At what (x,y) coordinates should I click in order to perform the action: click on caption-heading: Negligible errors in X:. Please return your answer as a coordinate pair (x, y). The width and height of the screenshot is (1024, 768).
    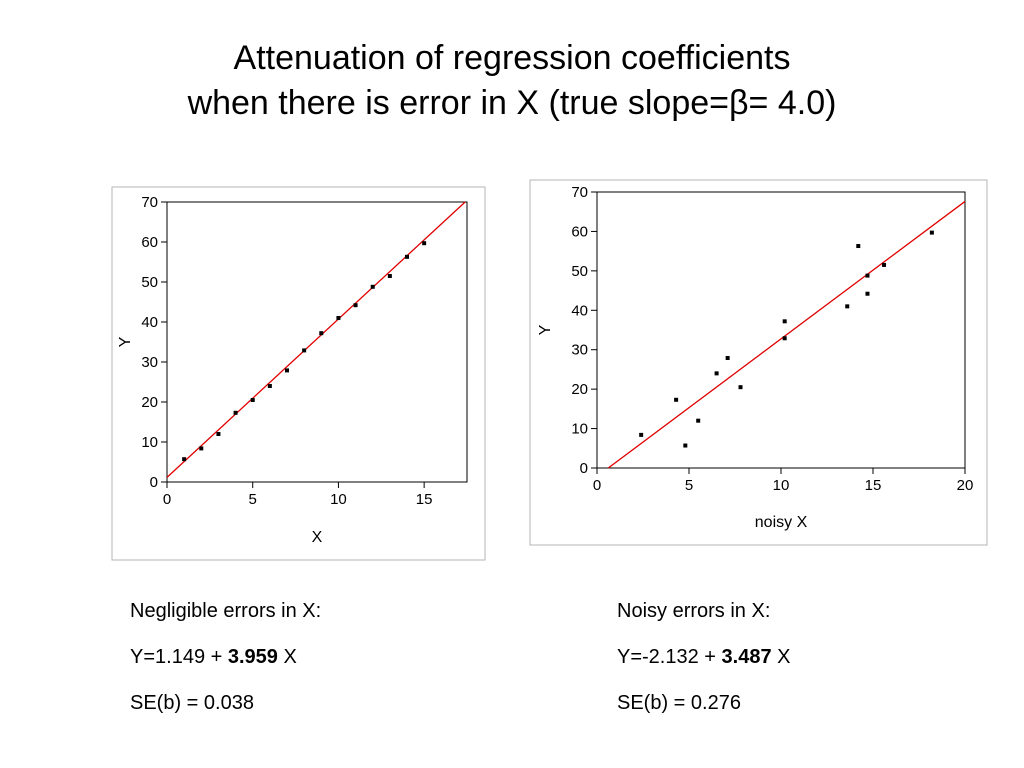
    Looking at the image, I should click on (226, 611).